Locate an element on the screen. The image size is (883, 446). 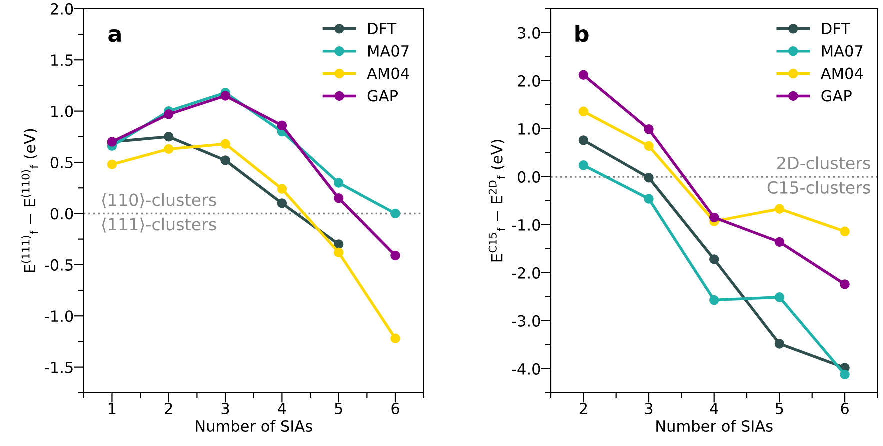
annotation: a is located at coordinates (114, 35).